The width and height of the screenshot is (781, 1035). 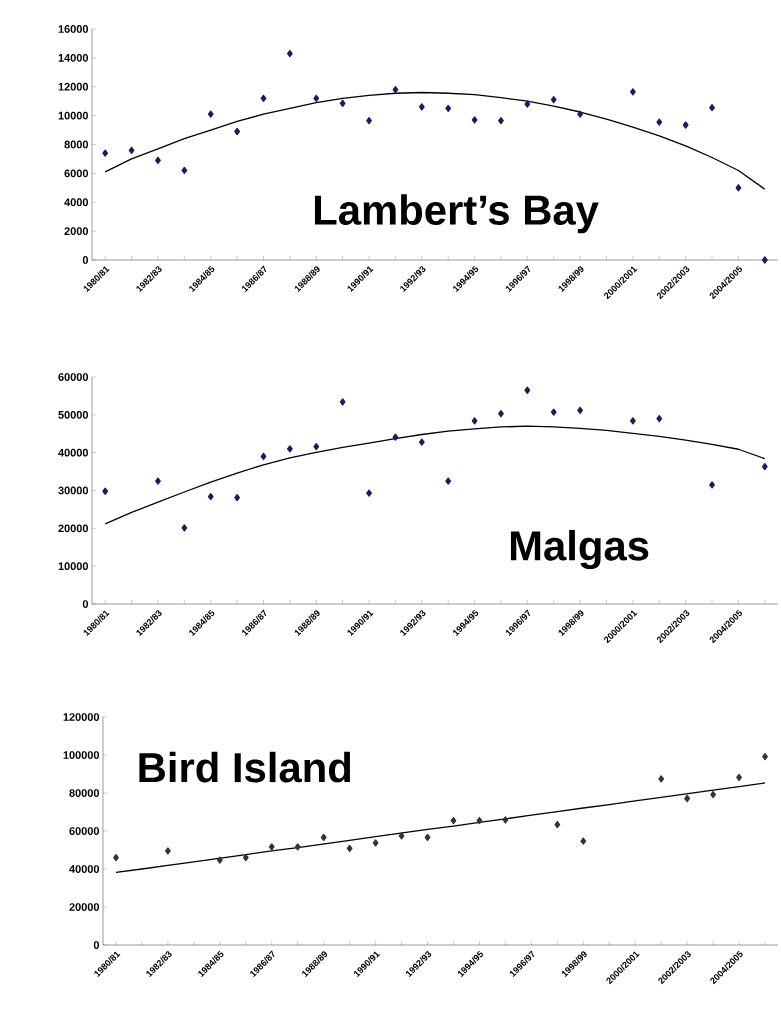 What do you see at coordinates (81, 755) in the screenshot?
I see `y-tick-label: 100000` at bounding box center [81, 755].